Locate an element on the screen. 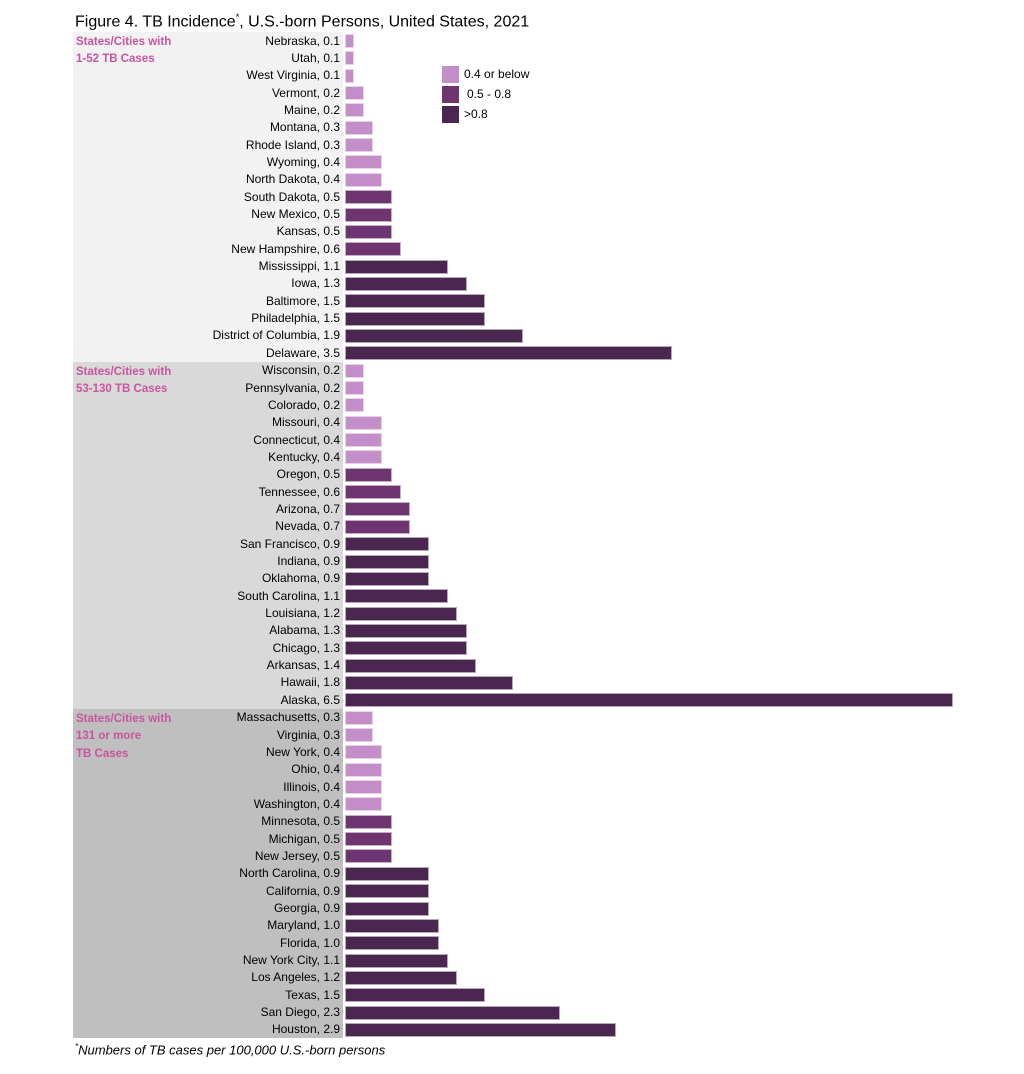 The width and height of the screenshot is (1024, 1074). bar-label: South Carolina, 1.1 is located at coordinates (288, 595).